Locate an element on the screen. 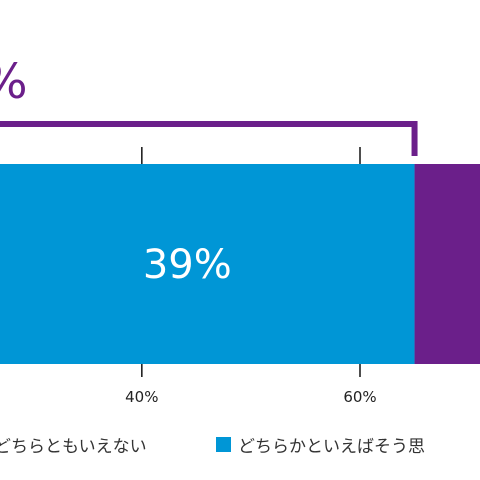 This screenshot has height=480, width=480. bar-value-label-1: 39% is located at coordinates (187, 265).